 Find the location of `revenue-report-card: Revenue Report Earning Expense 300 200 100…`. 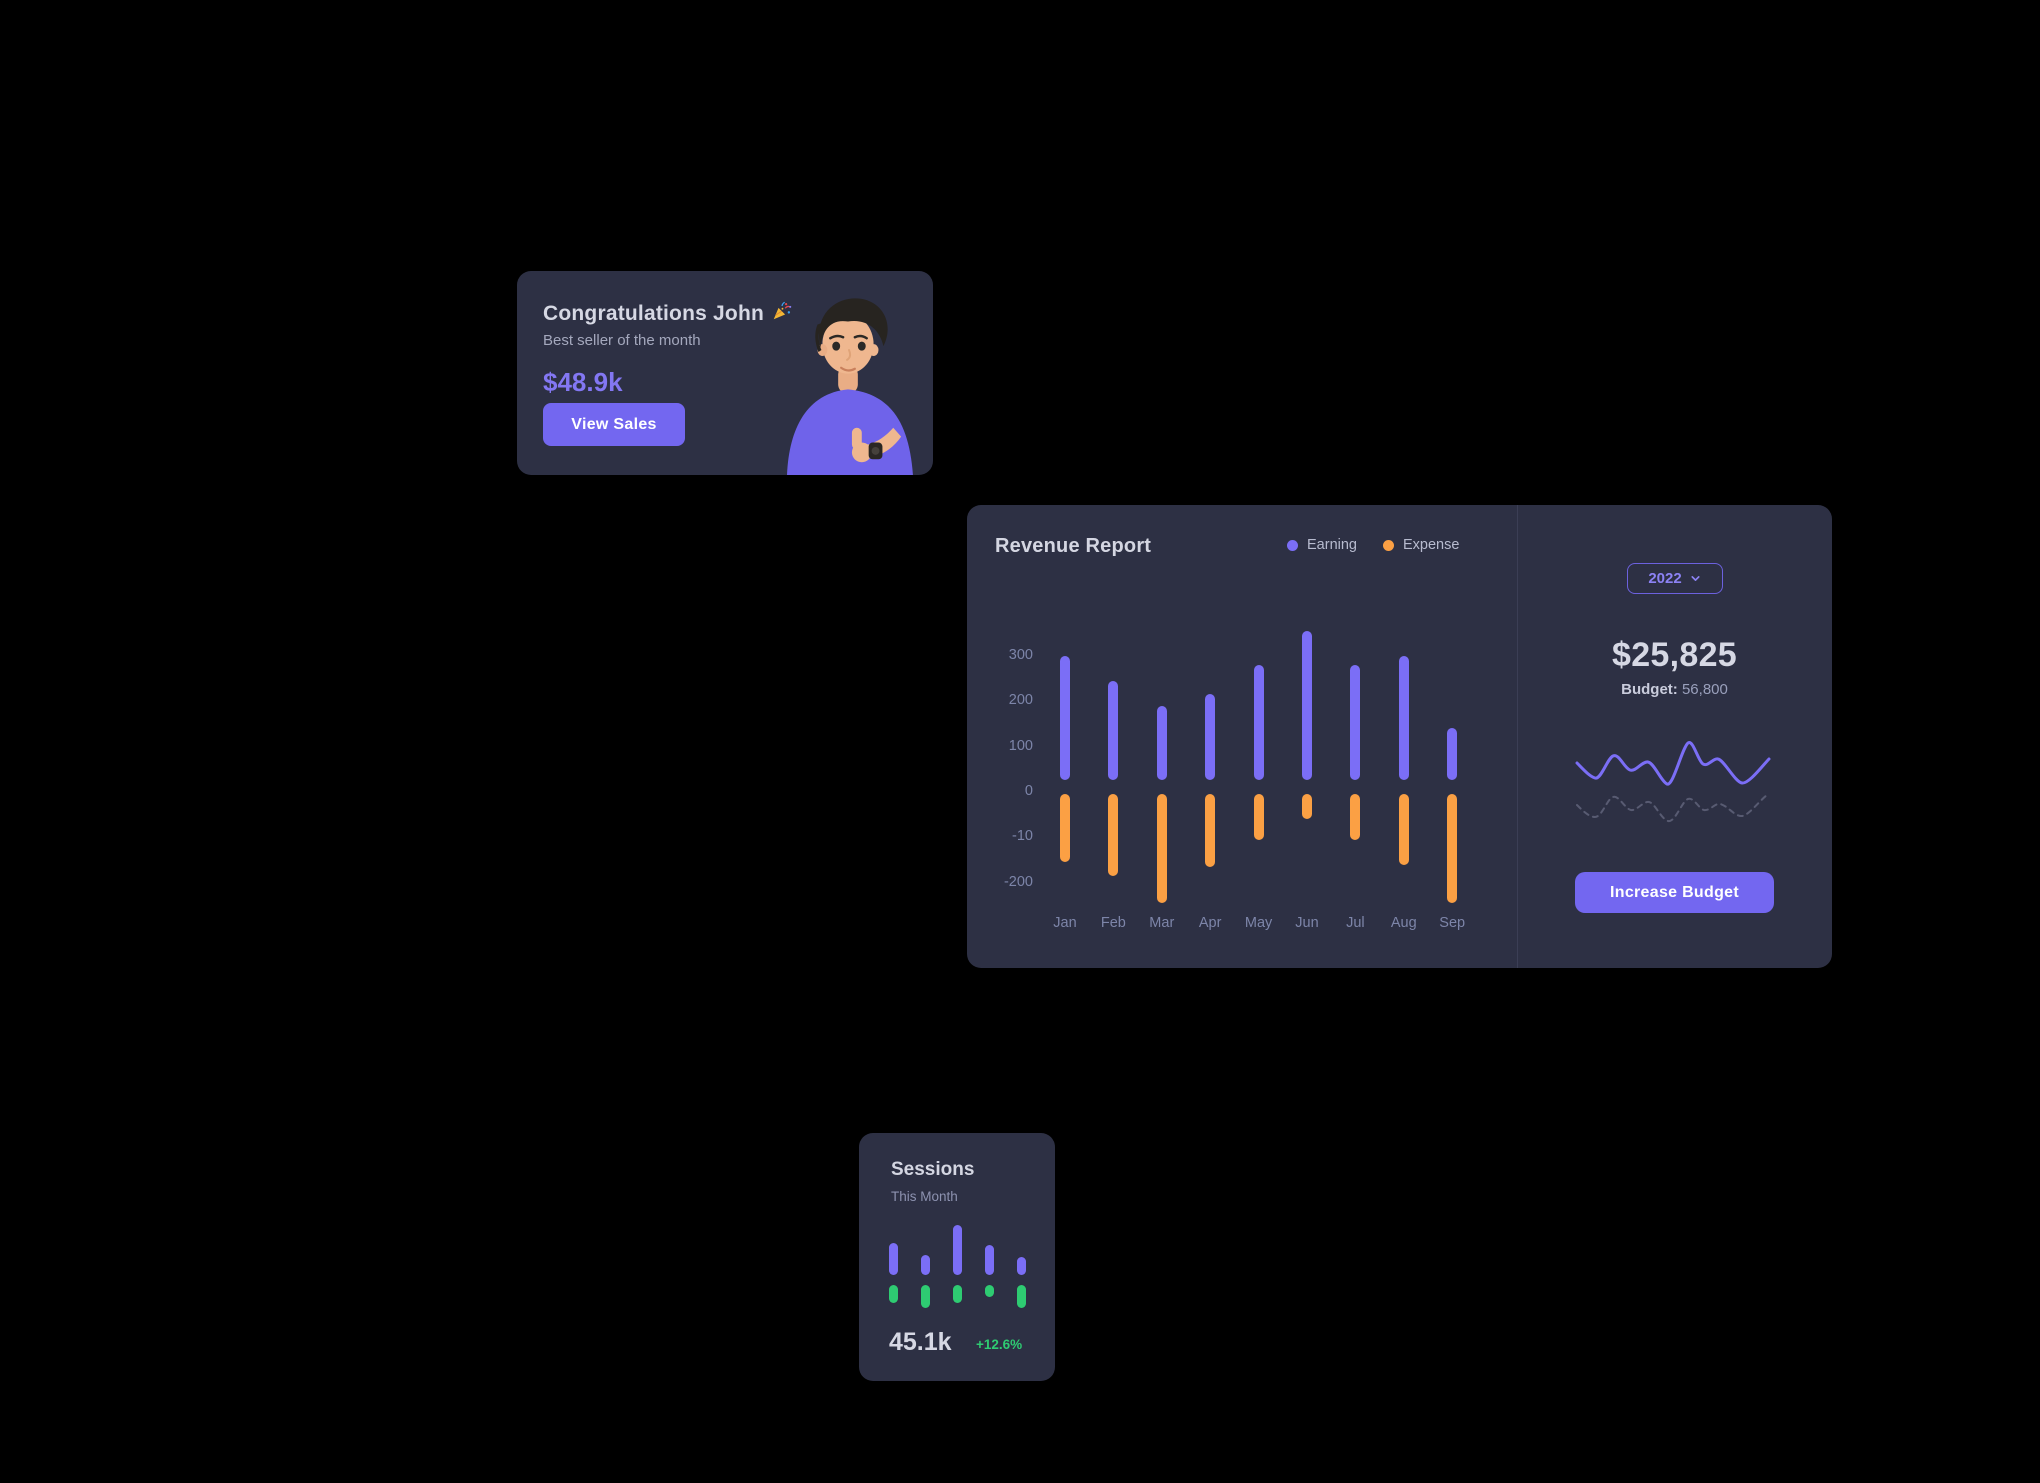

revenue-report-card: Revenue Report Earning Expense 300 200 100… is located at coordinates (1399, 736).